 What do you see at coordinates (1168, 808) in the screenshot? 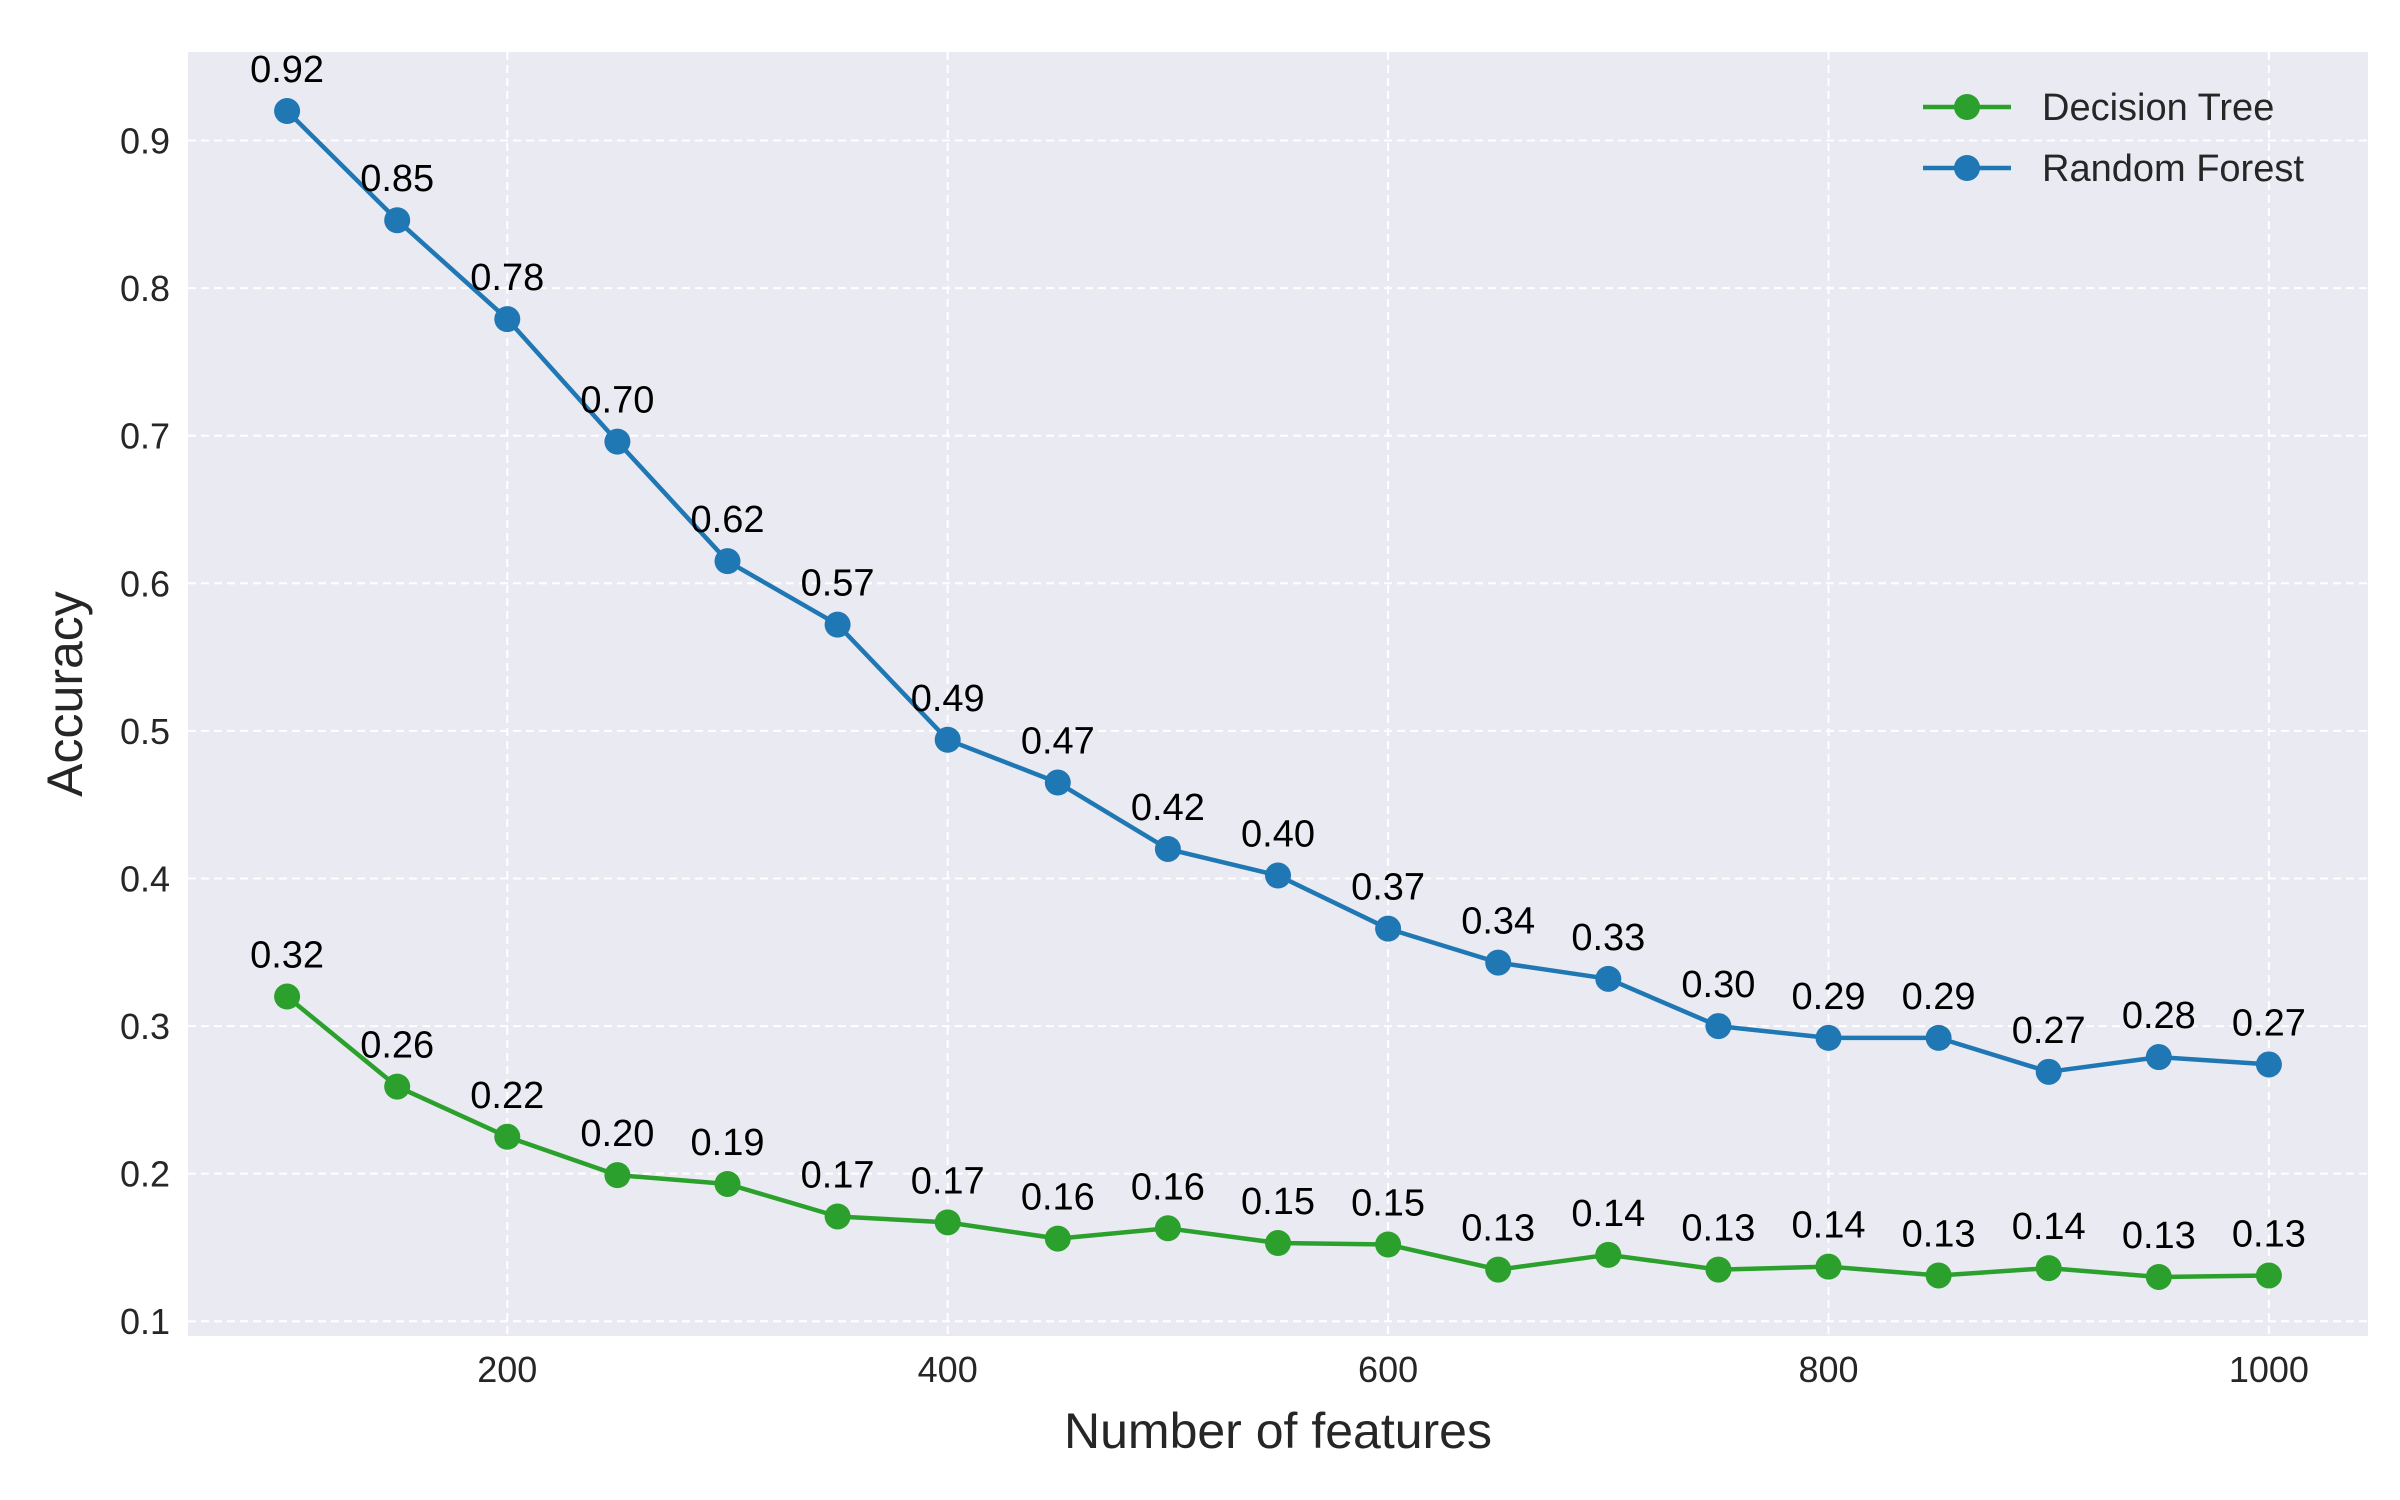
I see `random-forest-data-label: 0.42` at bounding box center [1168, 808].